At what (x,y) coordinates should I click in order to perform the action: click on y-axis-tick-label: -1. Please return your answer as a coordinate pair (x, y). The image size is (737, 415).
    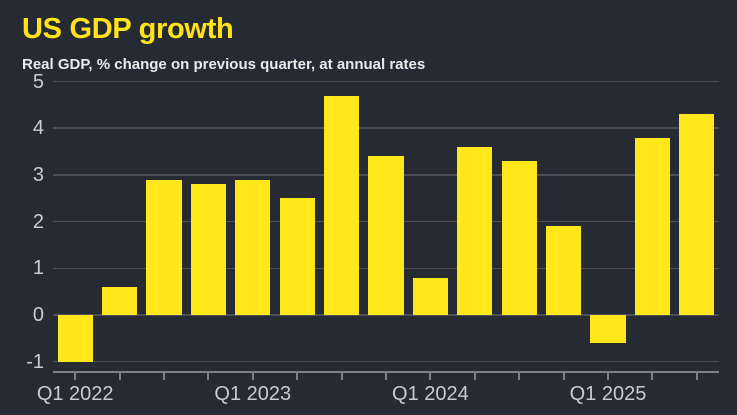
    Looking at the image, I should click on (35, 361).